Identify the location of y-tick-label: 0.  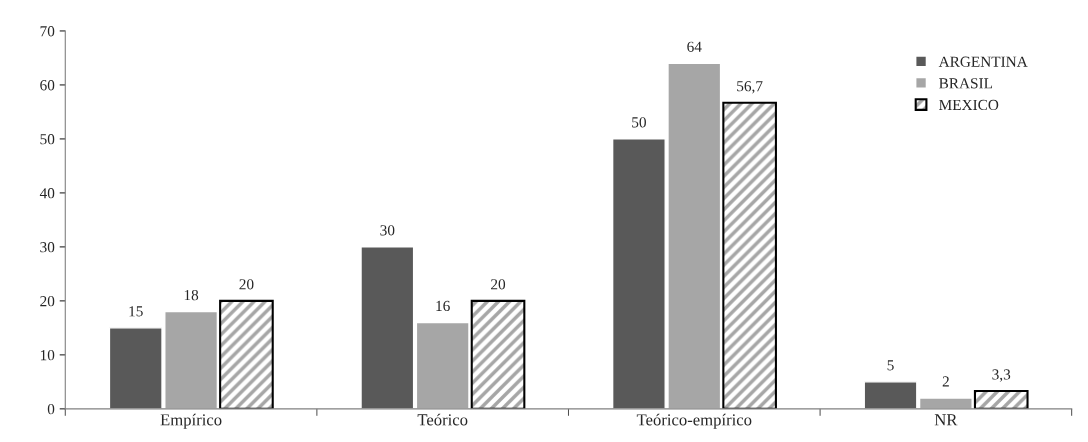
(51, 409).